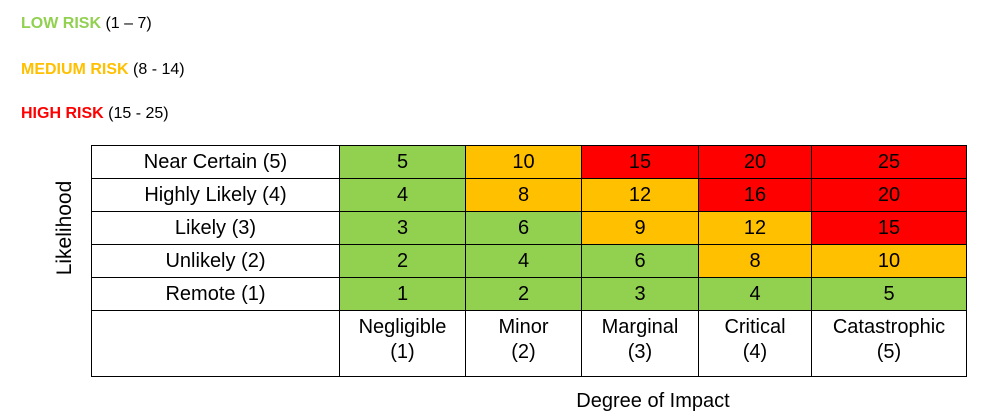 The width and height of the screenshot is (993, 417). I want to click on legend-high-risk-name: HIGH RISK, so click(62, 113).